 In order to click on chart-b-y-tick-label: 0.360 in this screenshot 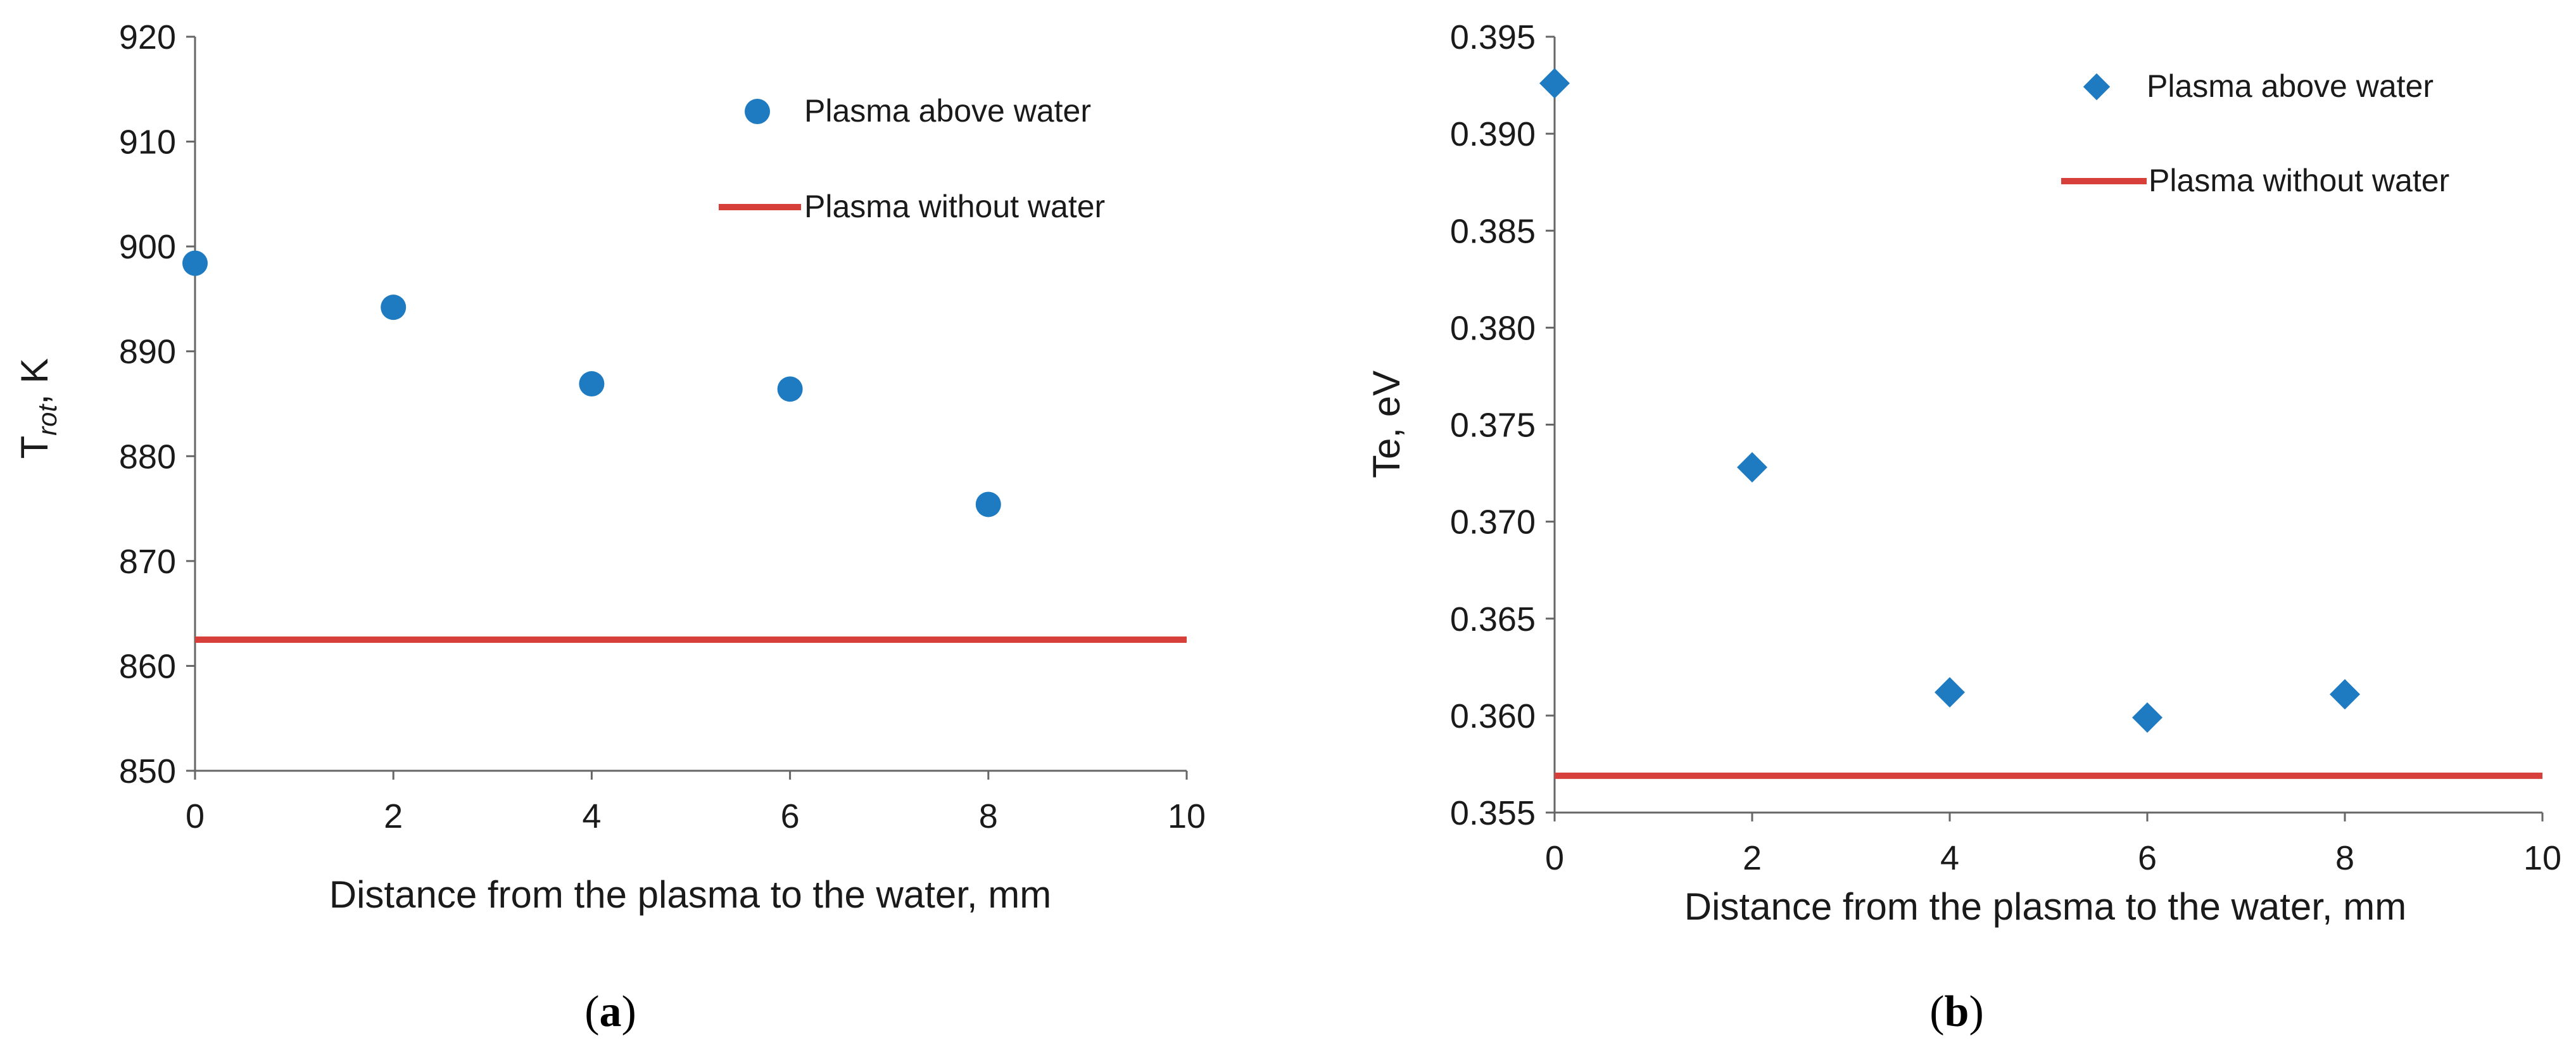, I will do `click(1493, 716)`.